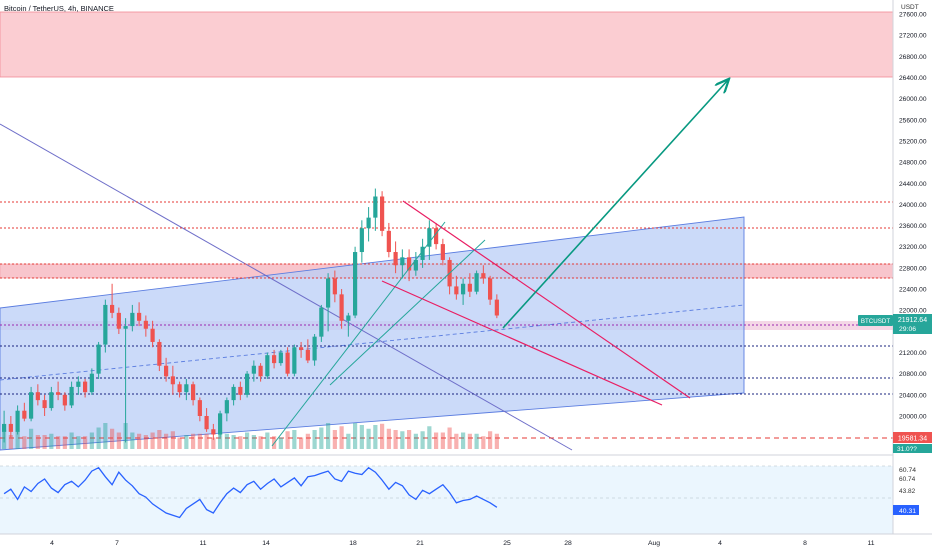 The width and height of the screenshot is (932, 555). I want to click on price-tick-label: 22400.00, so click(913, 290).